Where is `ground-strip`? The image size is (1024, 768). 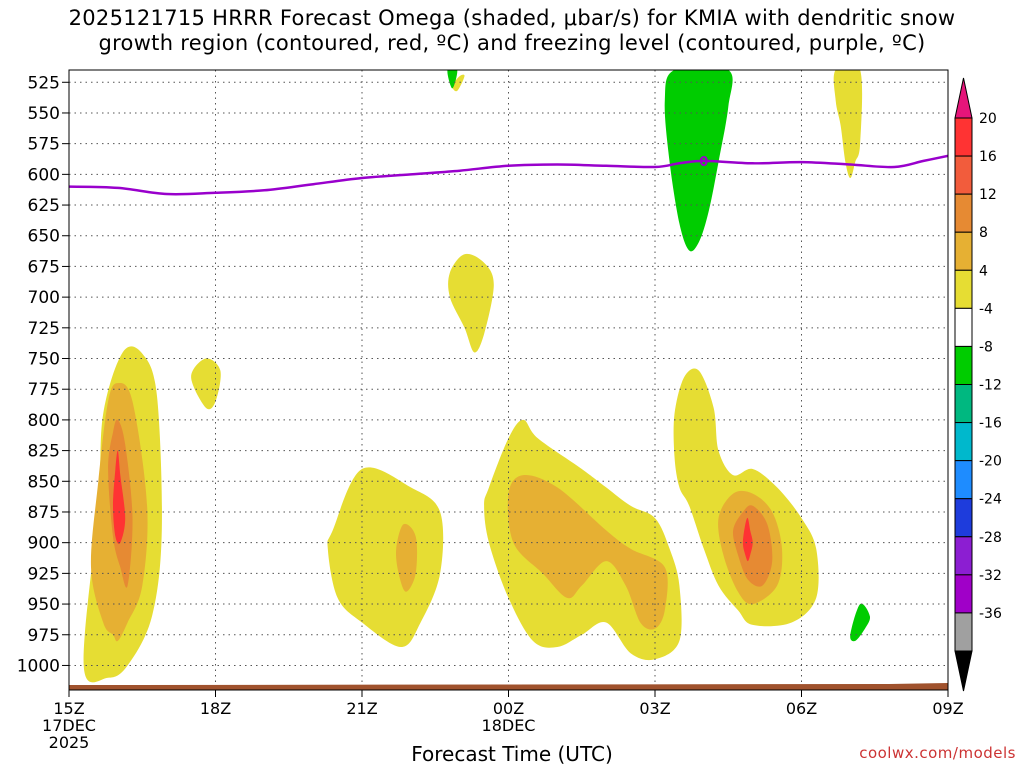 ground-strip is located at coordinates (508, 686).